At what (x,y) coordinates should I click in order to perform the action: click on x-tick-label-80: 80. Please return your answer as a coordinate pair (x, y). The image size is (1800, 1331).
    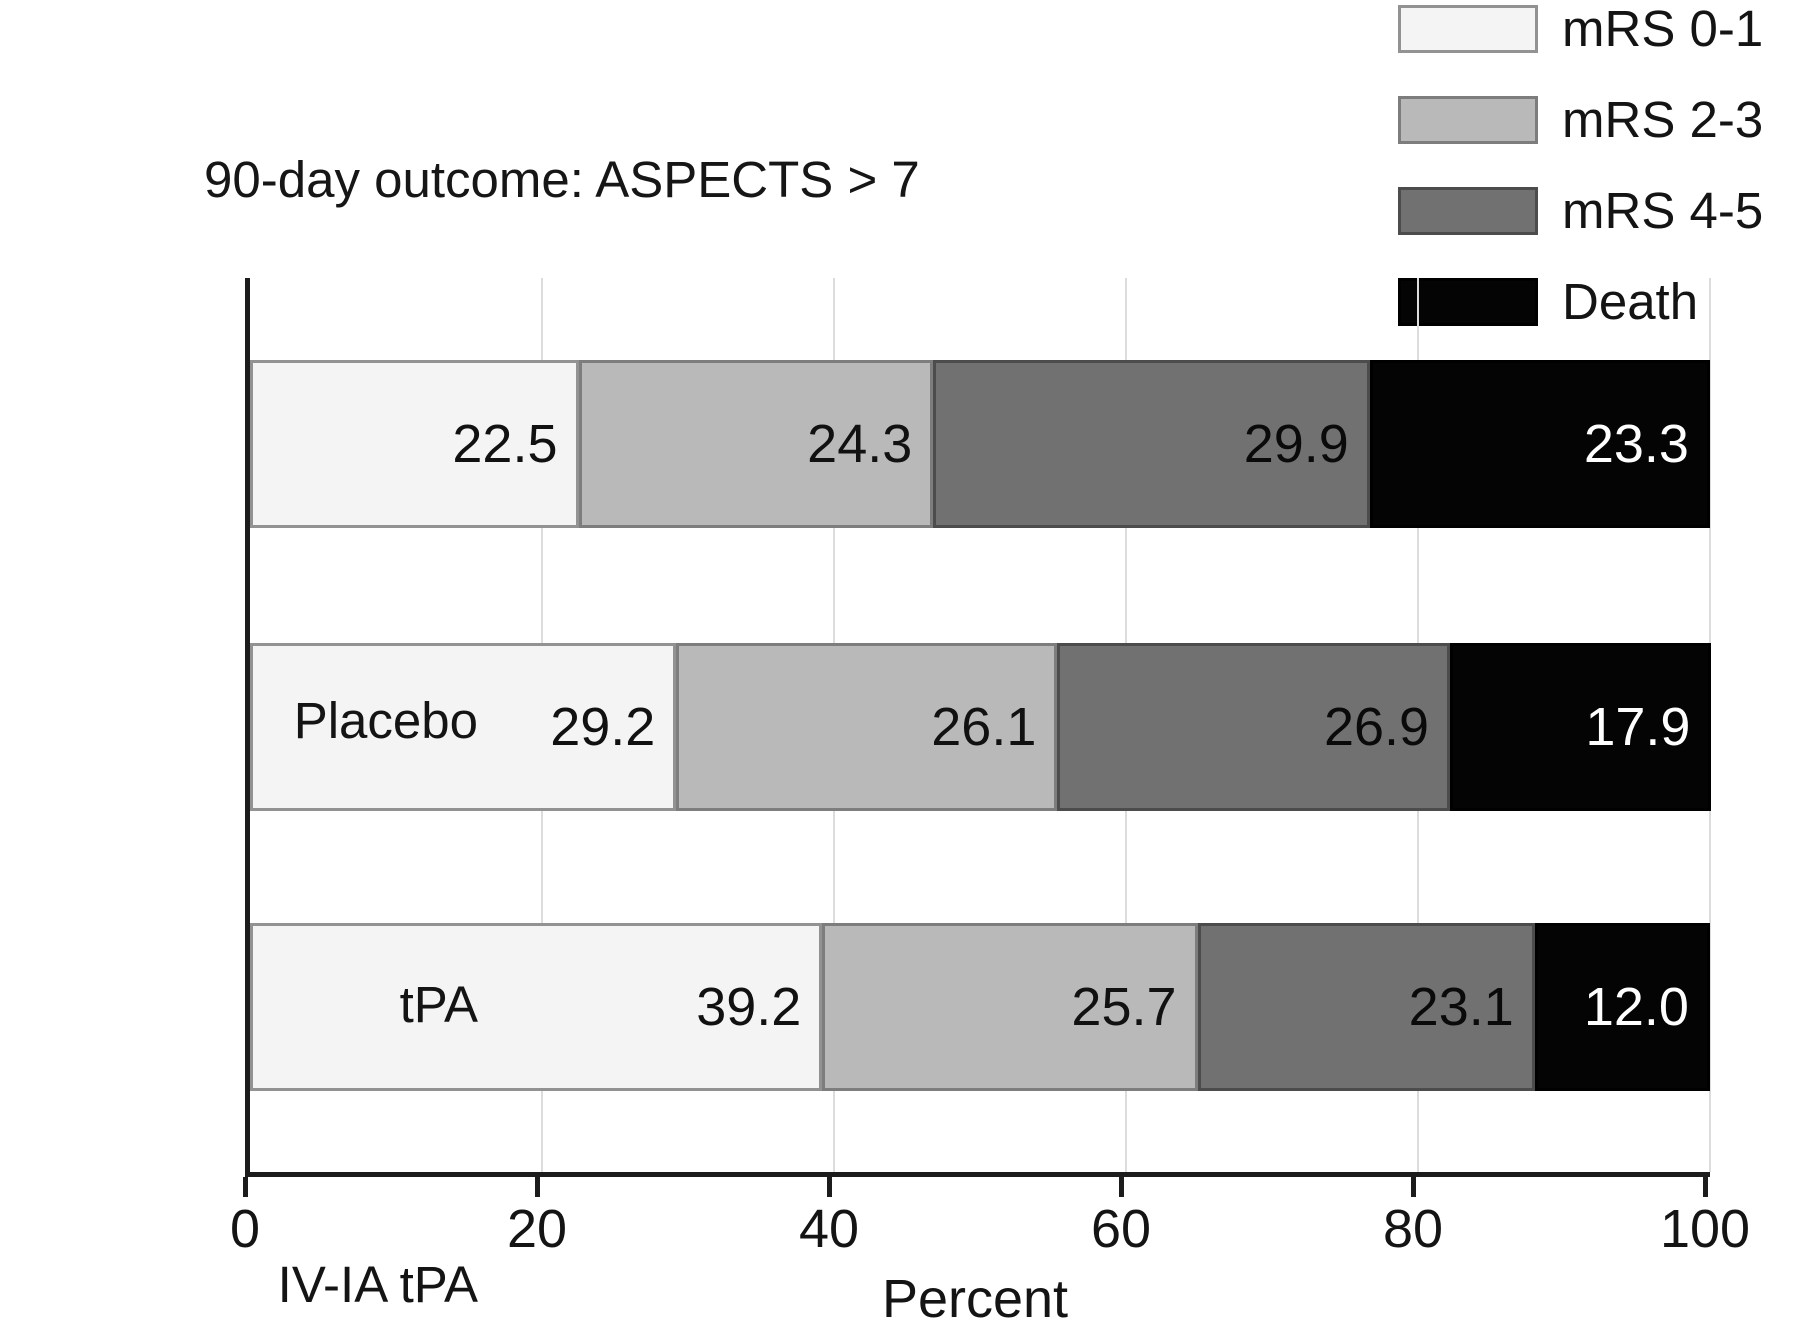
    Looking at the image, I should click on (1413, 1229).